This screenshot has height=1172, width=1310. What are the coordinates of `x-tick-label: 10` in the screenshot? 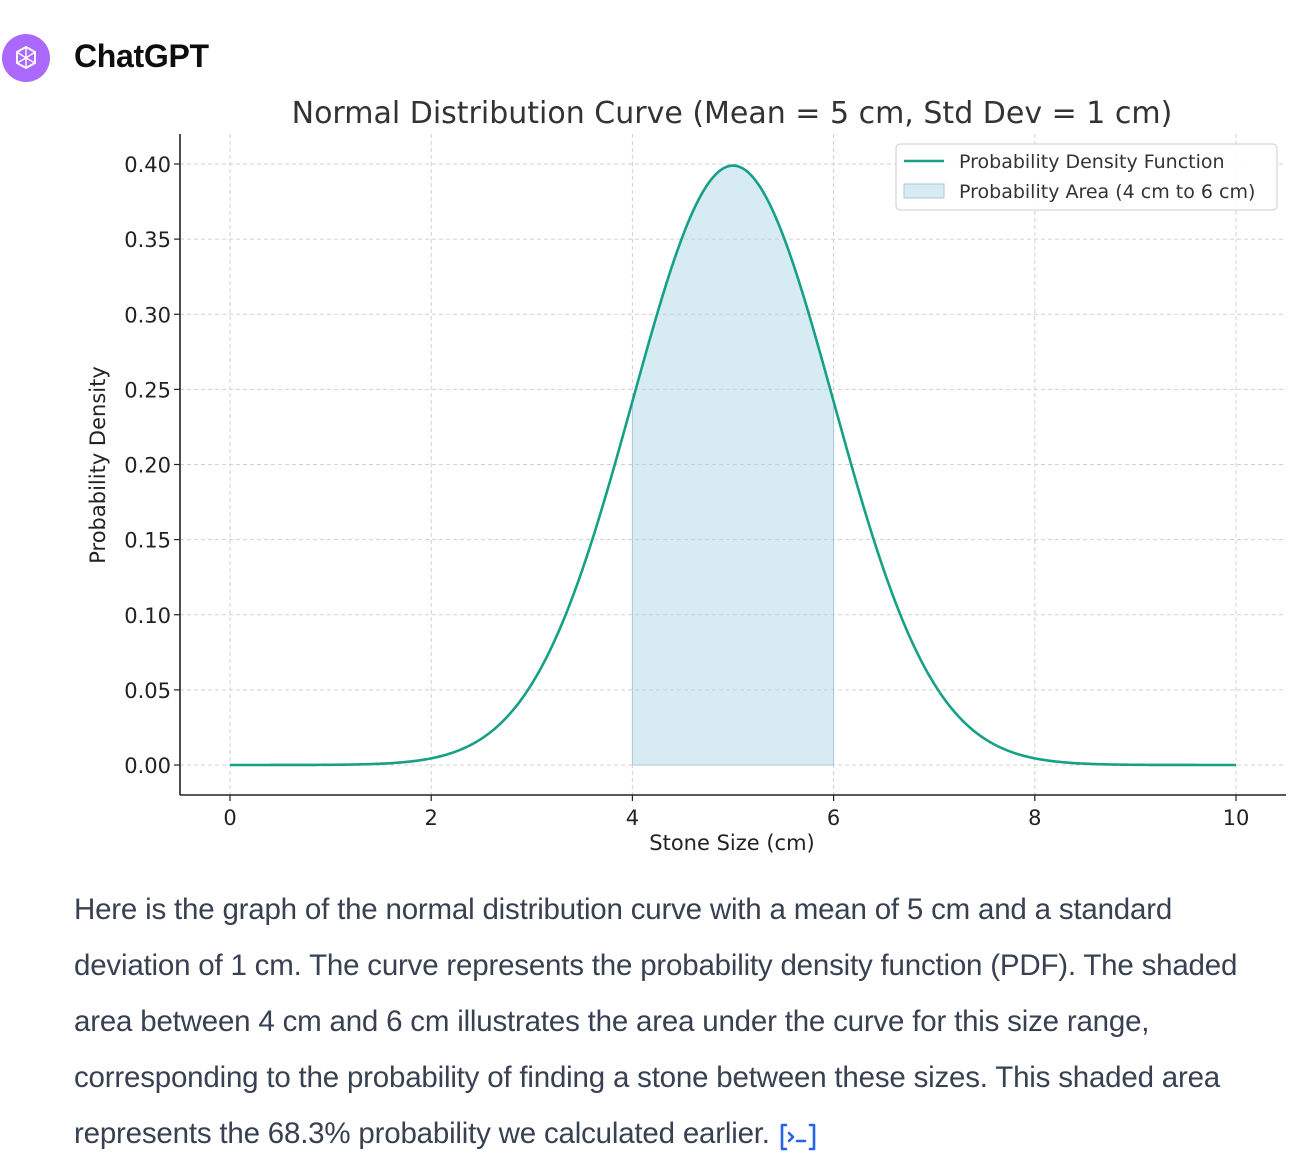 It's located at (1236, 818).